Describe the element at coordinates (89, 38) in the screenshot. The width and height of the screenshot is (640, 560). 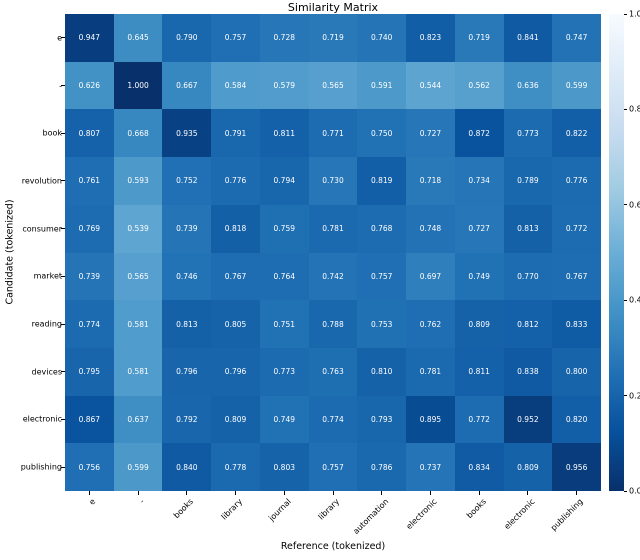
I see `heatmap-cell: 0.947` at that location.